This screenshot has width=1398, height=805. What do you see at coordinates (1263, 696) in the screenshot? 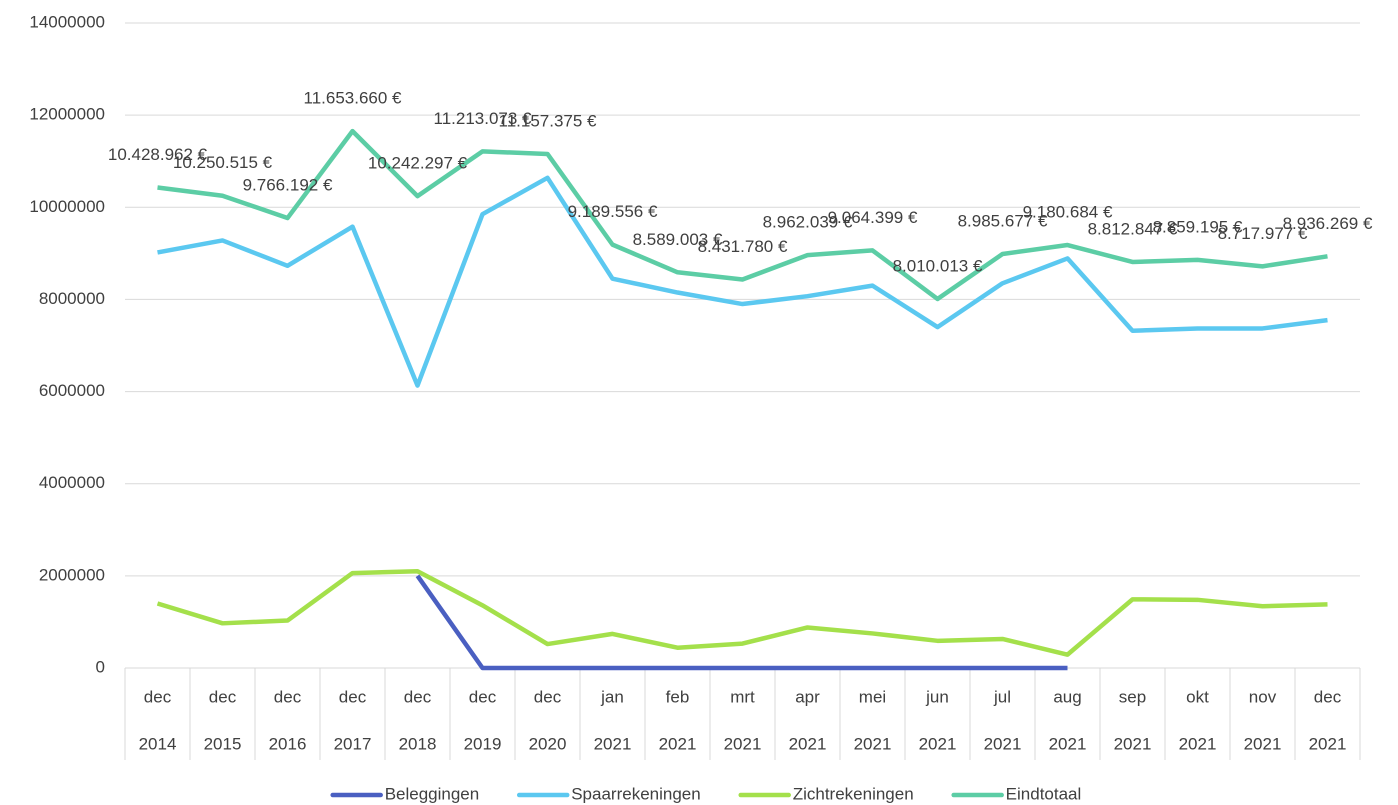
I see `x-tick-label: nov` at bounding box center [1263, 696].